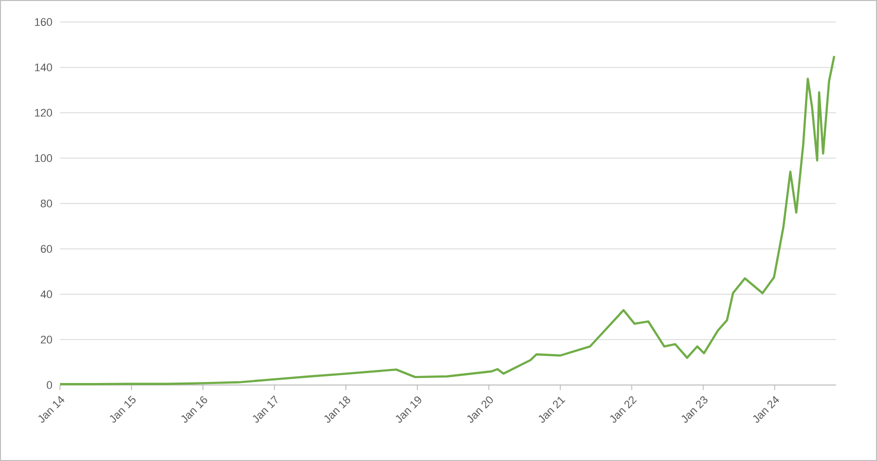 The image size is (877, 461). Describe the element at coordinates (552, 409) in the screenshot. I see `x-tick-label: Jan 21` at that location.